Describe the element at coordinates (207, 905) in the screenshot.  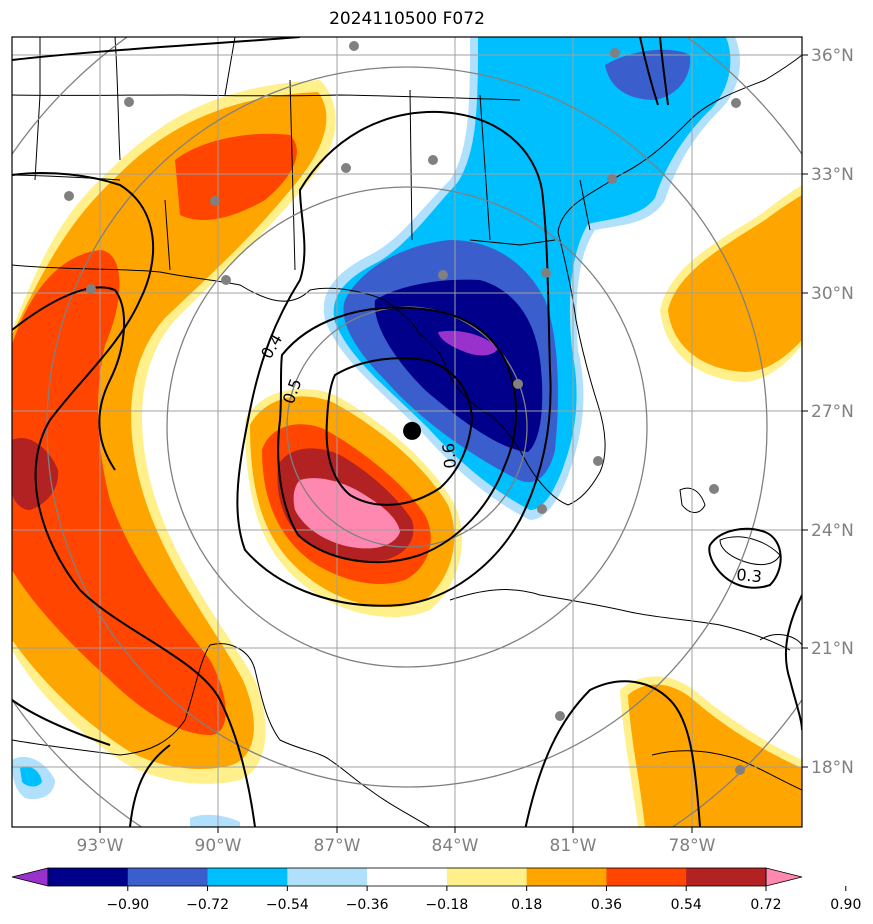
I see `colorbar-label: −0.72` at that location.